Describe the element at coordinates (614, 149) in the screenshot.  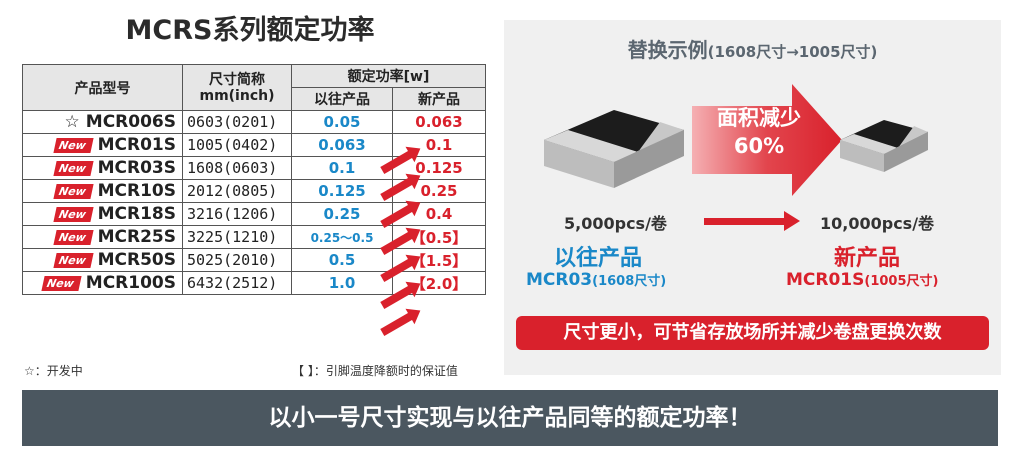
I see `large-chip-image` at that location.